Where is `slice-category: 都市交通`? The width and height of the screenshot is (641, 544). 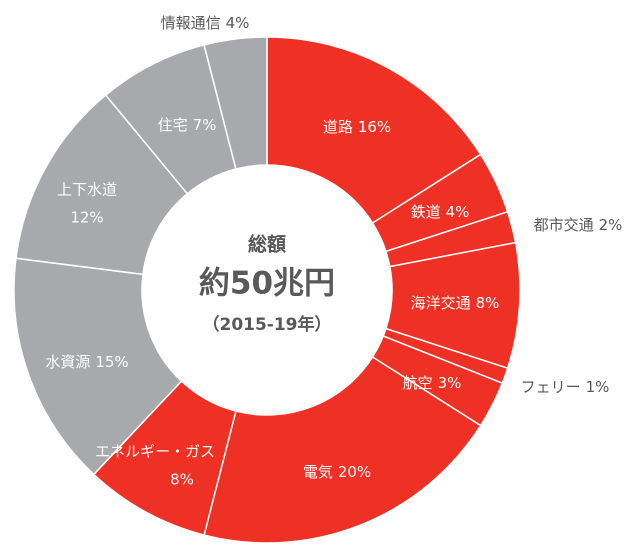
slice-category: 都市交通 is located at coordinates (564, 225).